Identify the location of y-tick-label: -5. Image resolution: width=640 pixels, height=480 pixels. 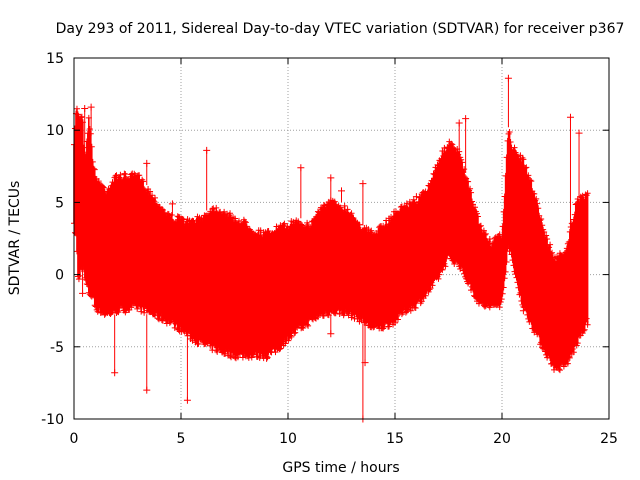
(57, 348).